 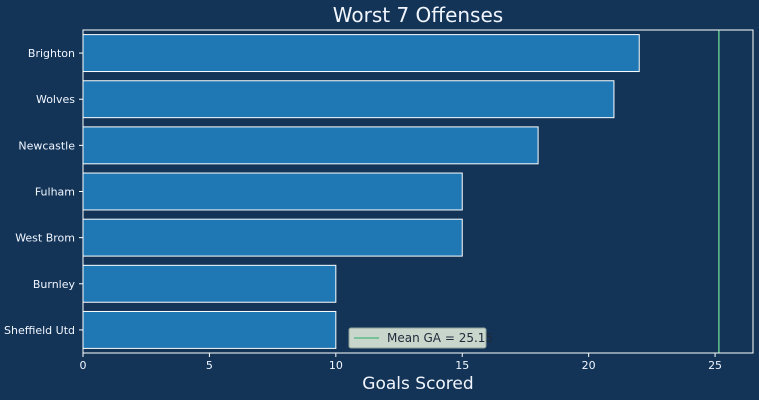 What do you see at coordinates (209, 329) in the screenshot?
I see `bar-sheffield-utd` at bounding box center [209, 329].